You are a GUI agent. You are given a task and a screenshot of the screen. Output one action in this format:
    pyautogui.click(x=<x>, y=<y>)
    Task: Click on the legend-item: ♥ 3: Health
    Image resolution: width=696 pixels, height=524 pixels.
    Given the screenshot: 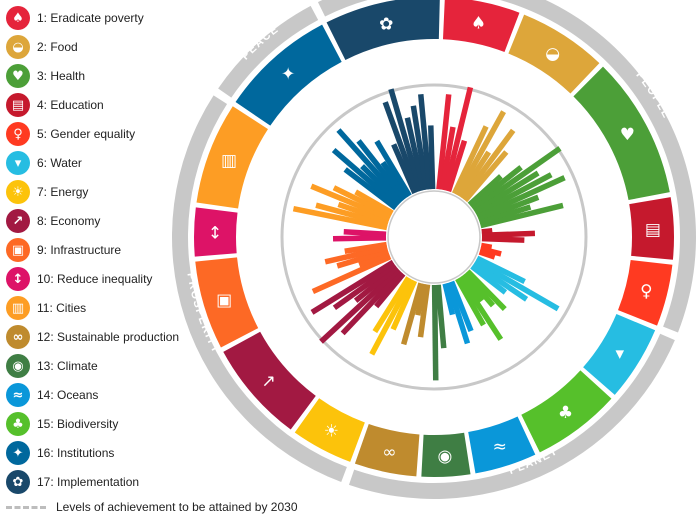 What is the action you would take?
    pyautogui.click(x=45, y=76)
    